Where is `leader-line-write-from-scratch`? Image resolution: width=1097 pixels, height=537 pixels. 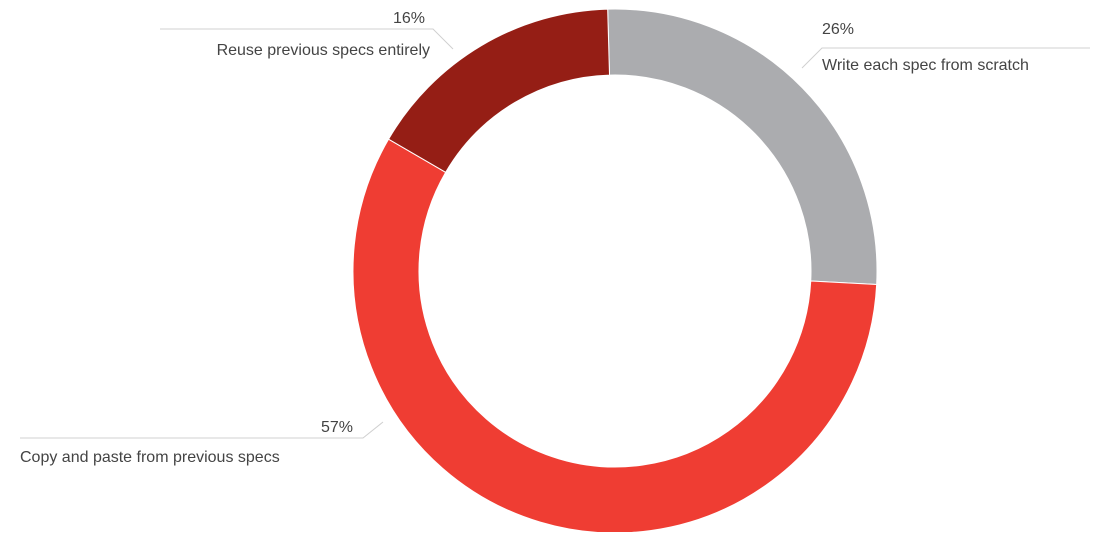 leader-line-write-from-scratch is located at coordinates (945, 58).